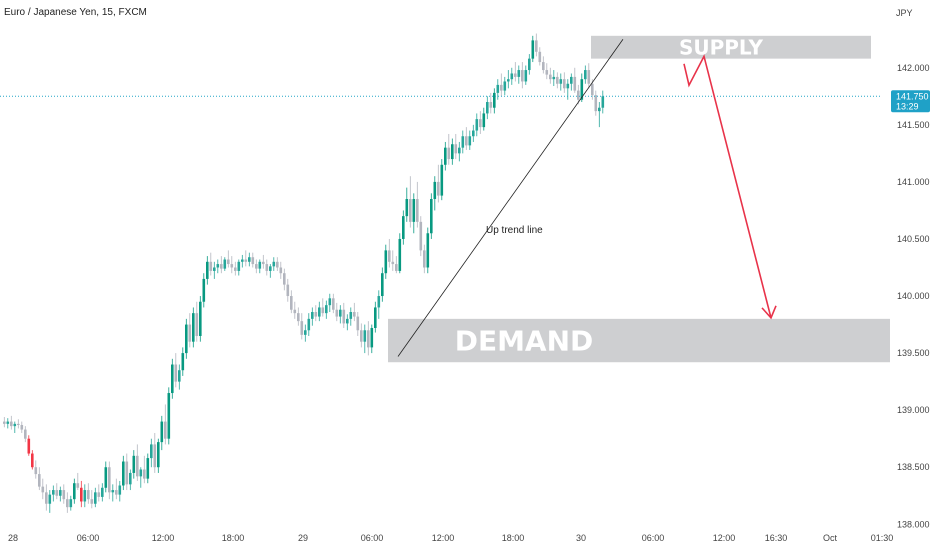 Image resolution: width=932 pixels, height=550 pixels. Describe the element at coordinates (913, 524) in the screenshot. I see `y-tick-label: 138.000` at that location.